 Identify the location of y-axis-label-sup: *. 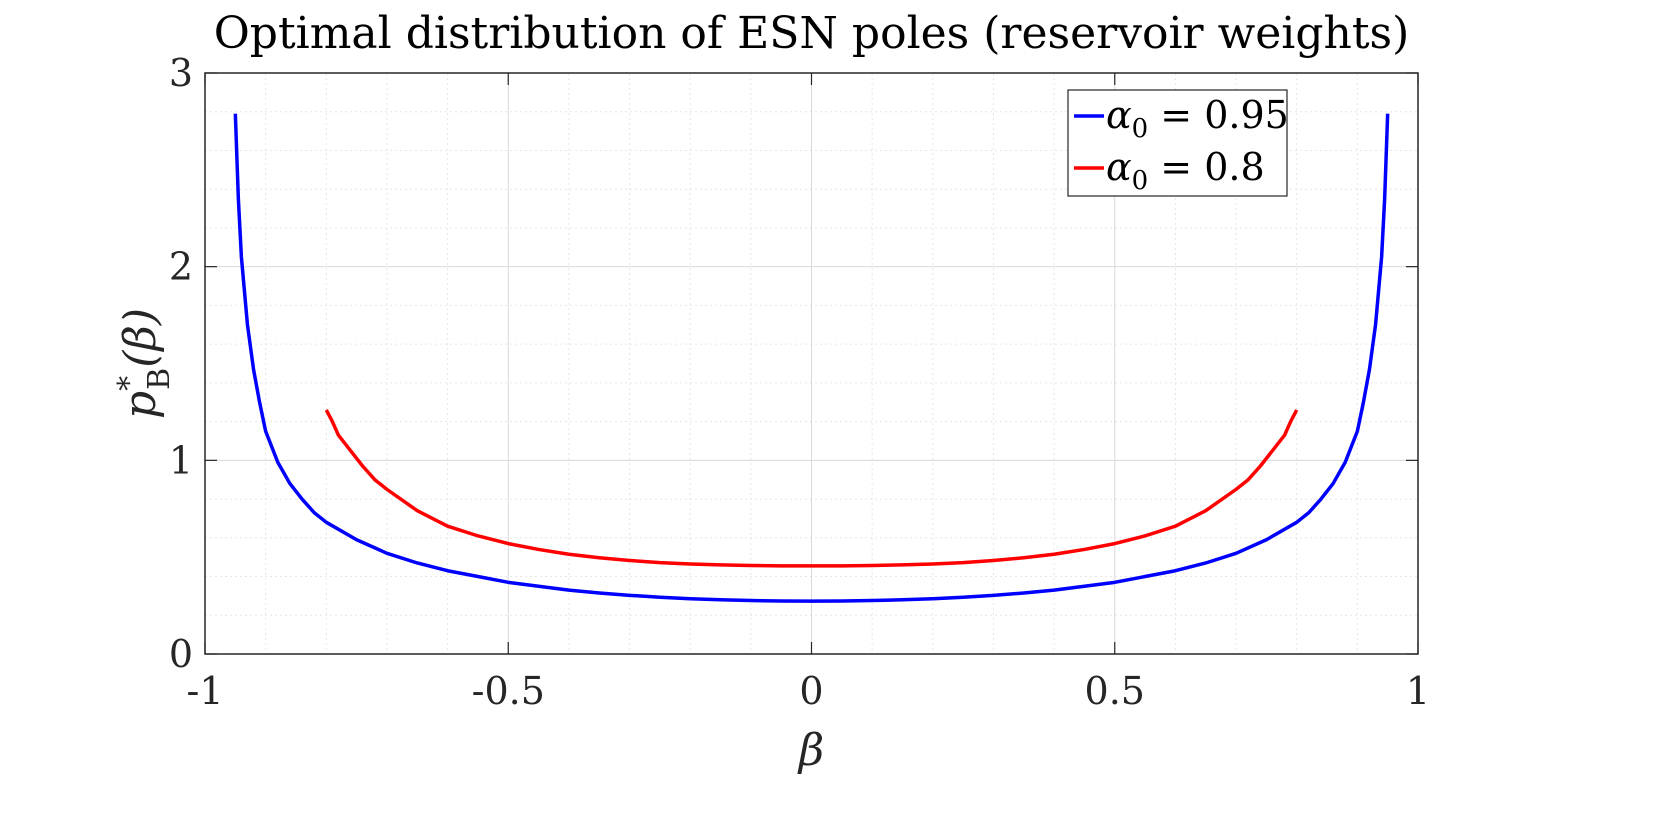
(129, 383).